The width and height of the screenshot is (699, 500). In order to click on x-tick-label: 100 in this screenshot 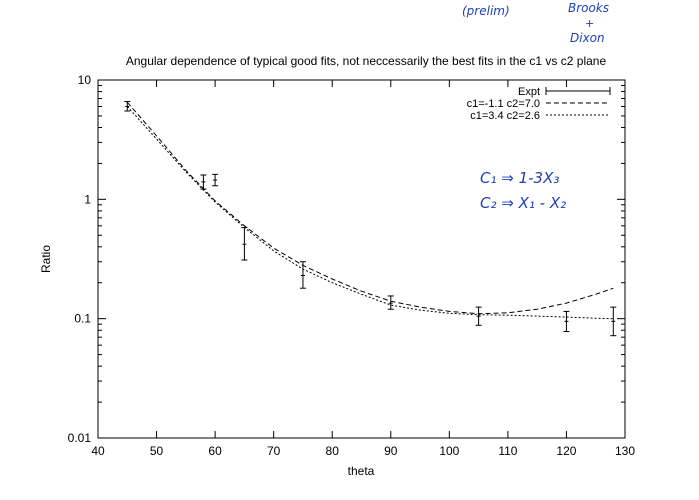, I will do `click(449, 451)`.